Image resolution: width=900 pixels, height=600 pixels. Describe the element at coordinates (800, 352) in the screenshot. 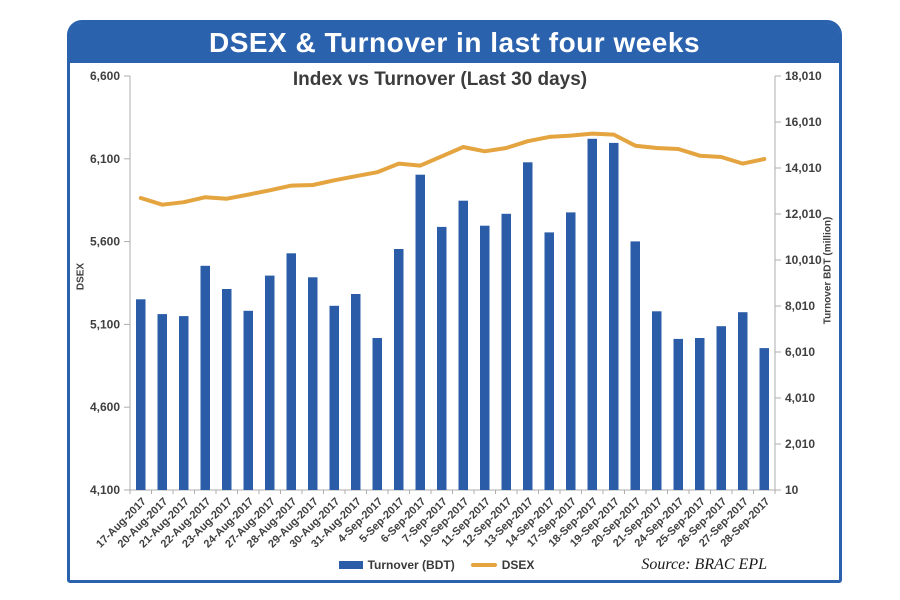

I see `right-axis-tick-label: 6,010` at that location.